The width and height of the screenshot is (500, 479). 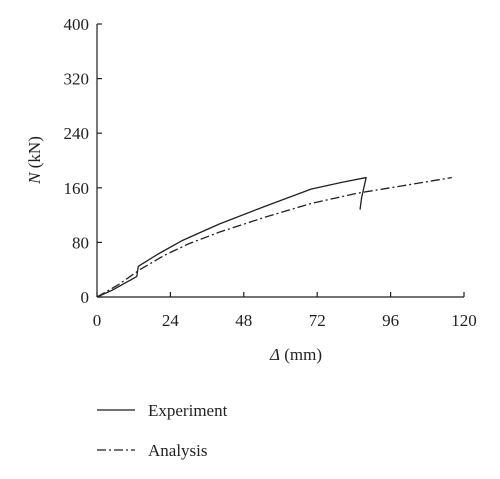 I want to click on x-axis-title-unit: (mm), so click(x=301, y=354).